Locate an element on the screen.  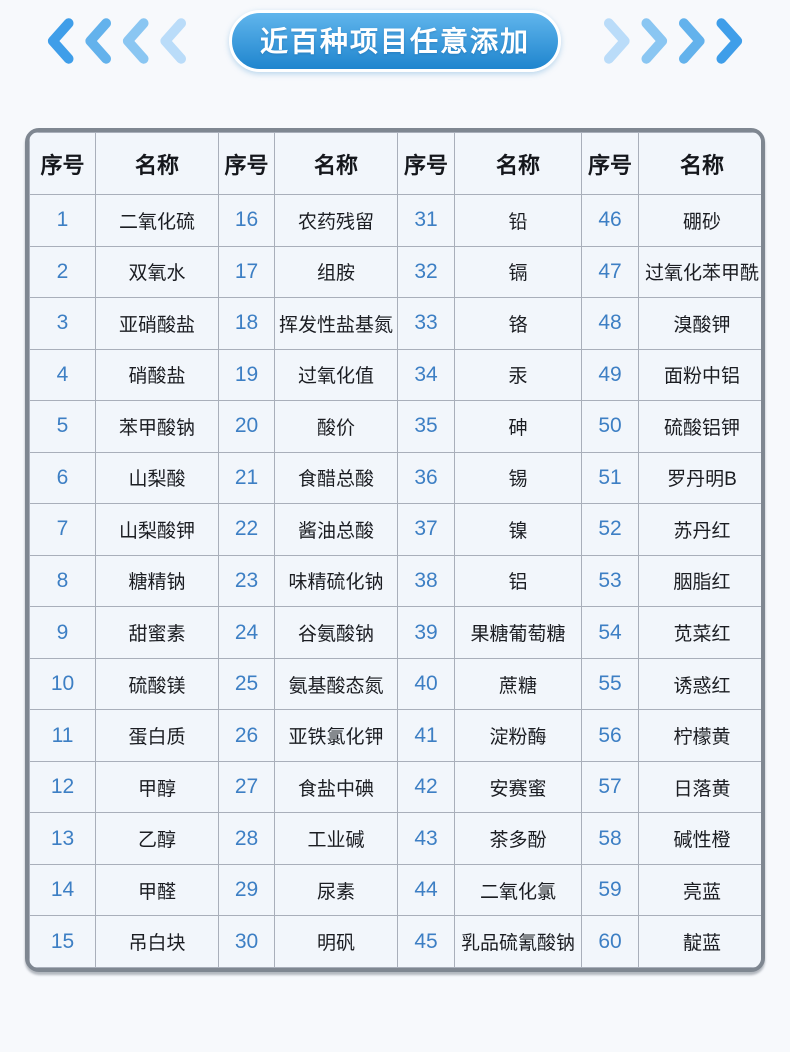
table-row: 7 山梨酸钾 22 酱油总酸 37 镍 52 苏丹红 is located at coordinates (395, 529).